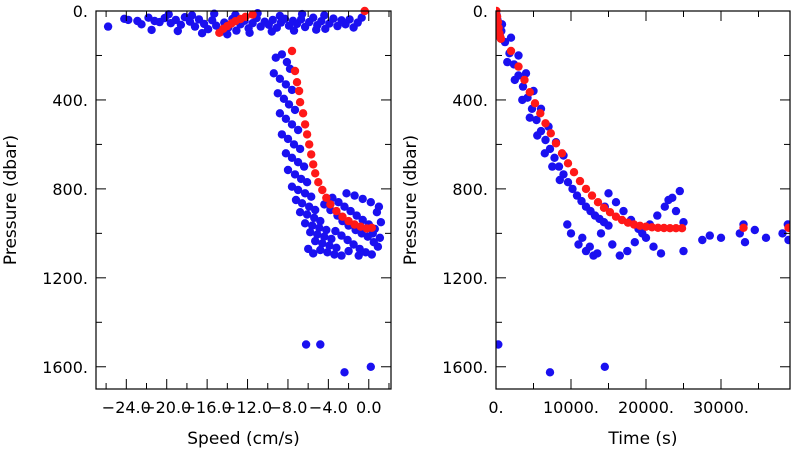  What do you see at coordinates (465, 367) in the screenshot?
I see `y-tick-label: 1600.` at bounding box center [465, 367].